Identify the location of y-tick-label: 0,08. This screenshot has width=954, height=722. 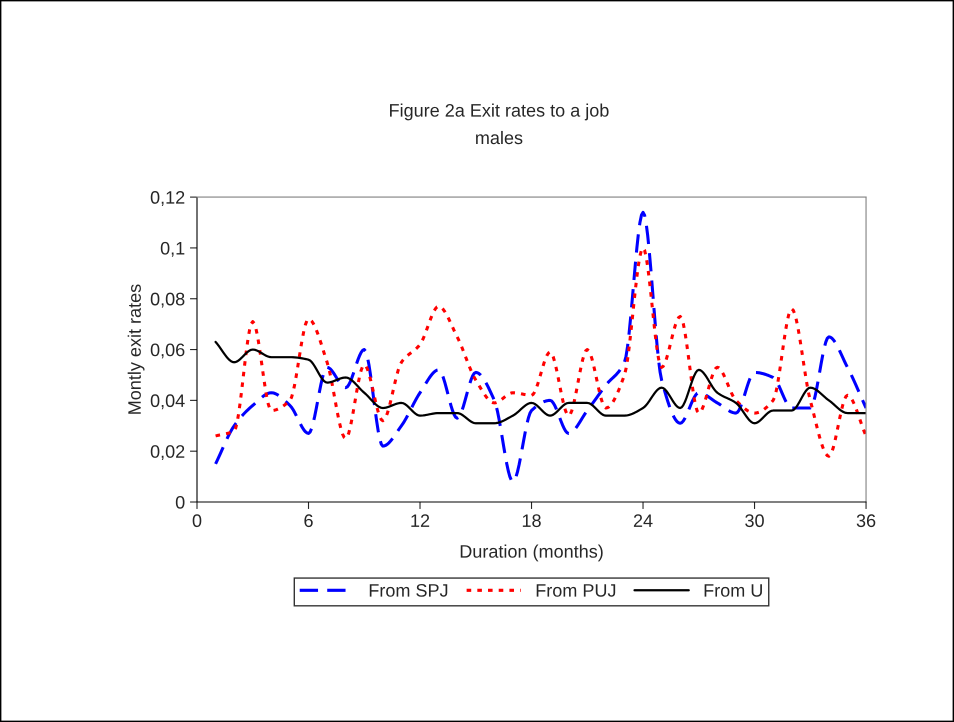
(167, 300).